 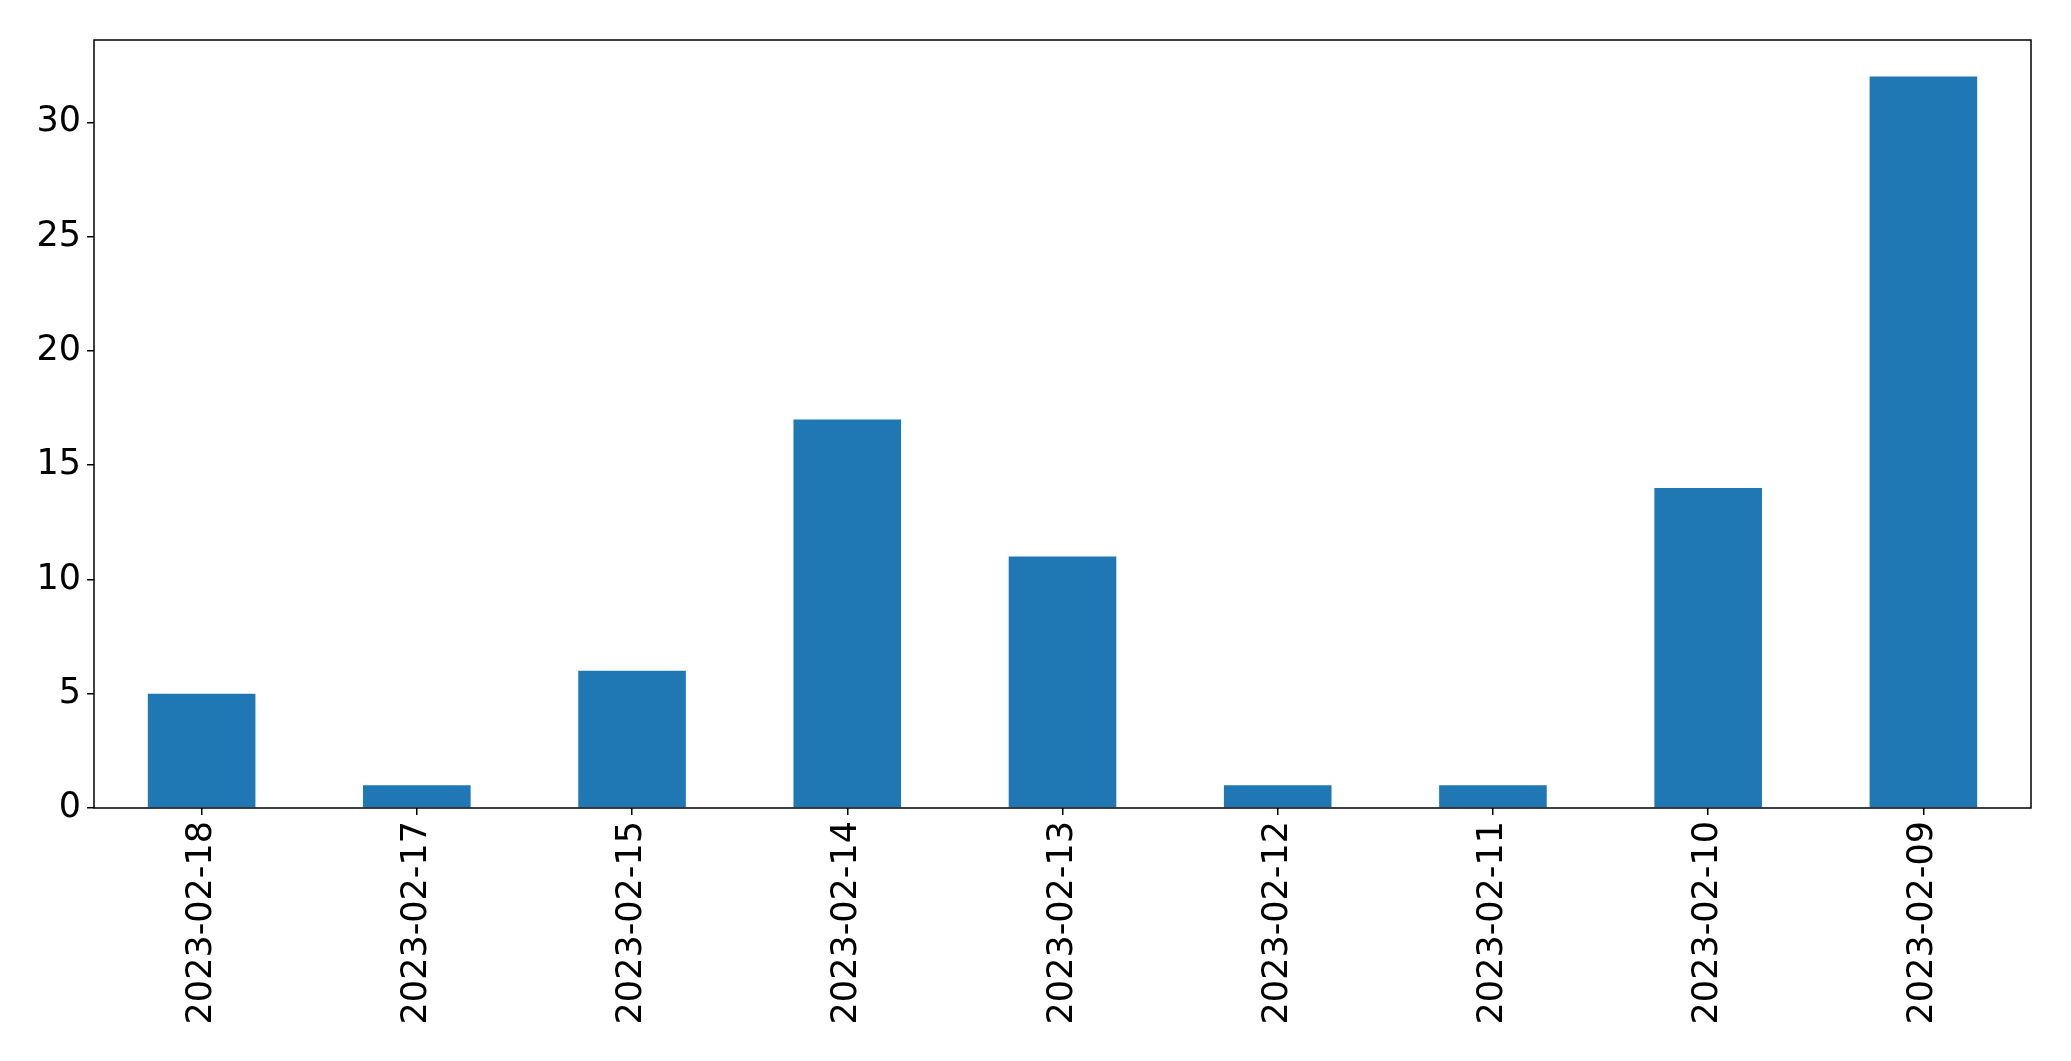 I want to click on y-tick-label: 0, so click(x=69, y=805).